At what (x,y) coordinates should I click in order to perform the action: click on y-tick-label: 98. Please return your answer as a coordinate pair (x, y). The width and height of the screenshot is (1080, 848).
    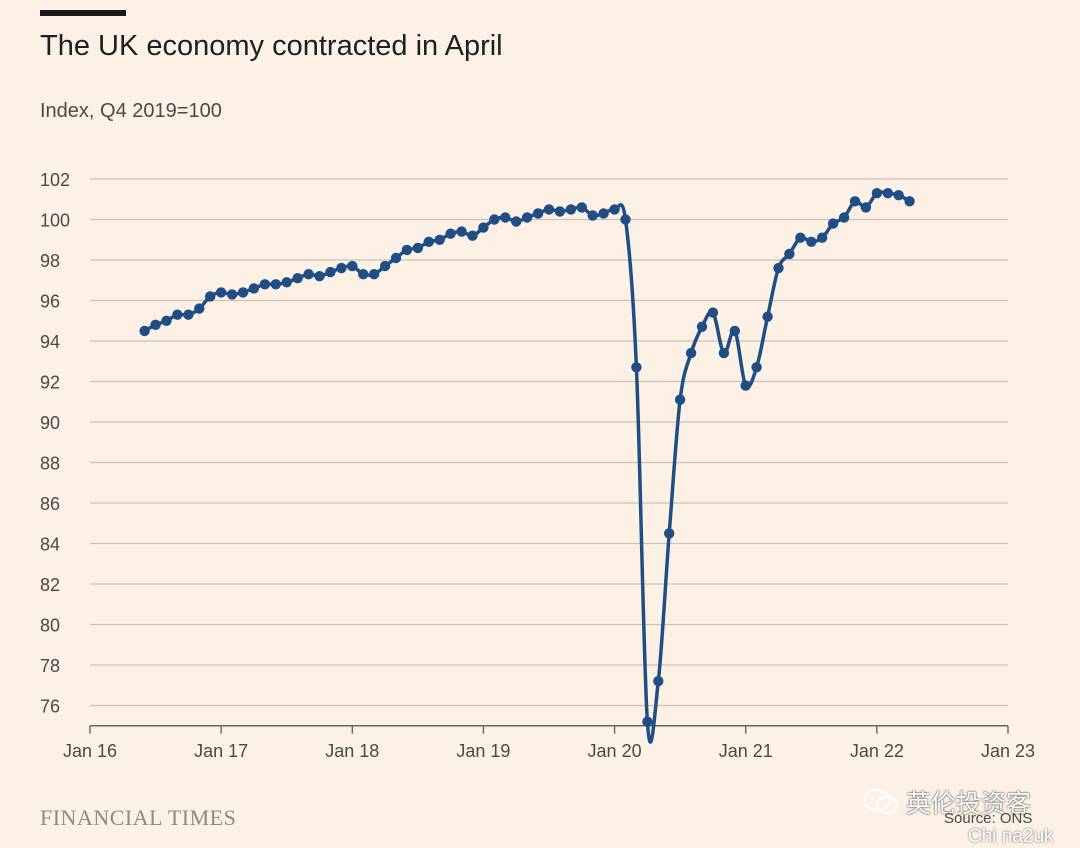
    Looking at the image, I should click on (50, 261).